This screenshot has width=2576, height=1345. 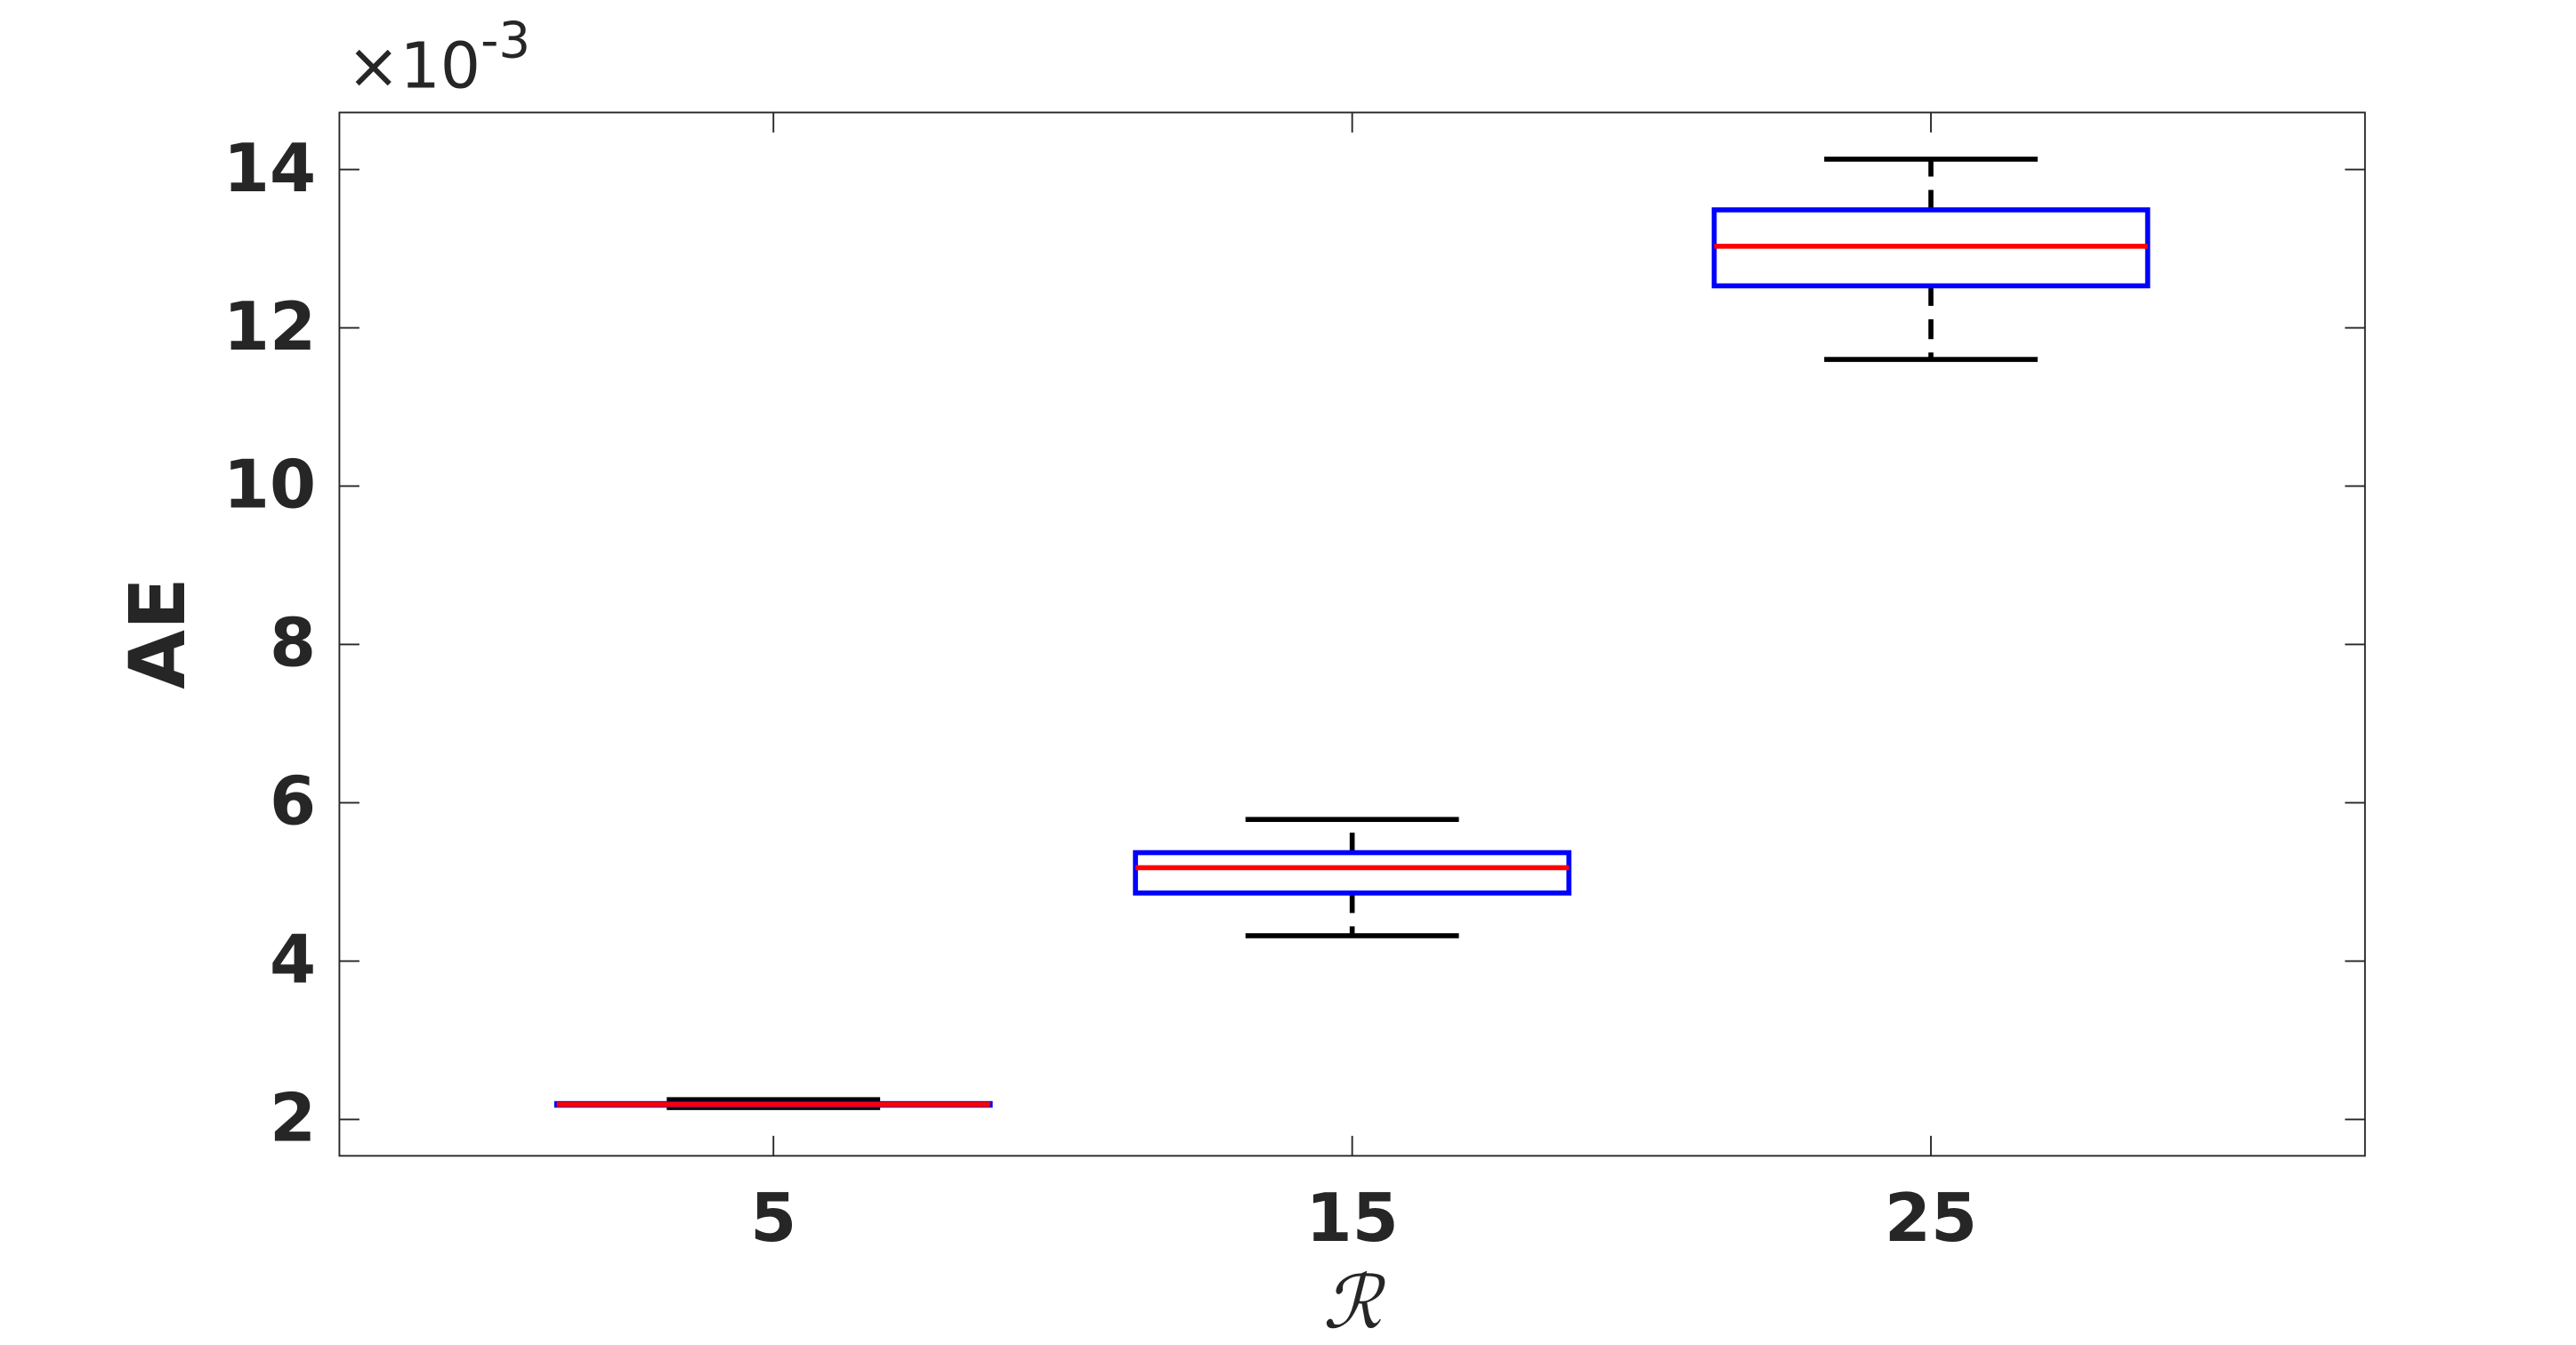 What do you see at coordinates (293, 801) in the screenshot?
I see `y-tick-label: 6` at bounding box center [293, 801].